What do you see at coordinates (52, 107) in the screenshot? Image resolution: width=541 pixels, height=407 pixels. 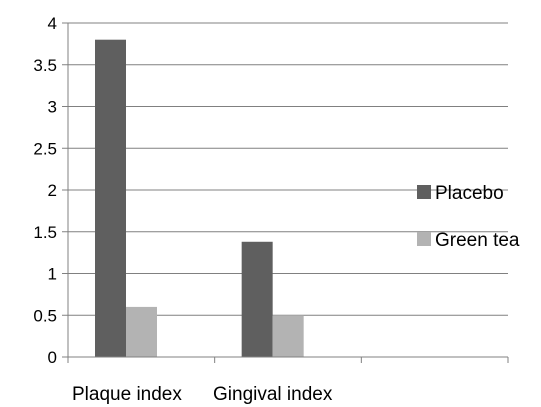 I see `y-tick-label: 3` at bounding box center [52, 107].